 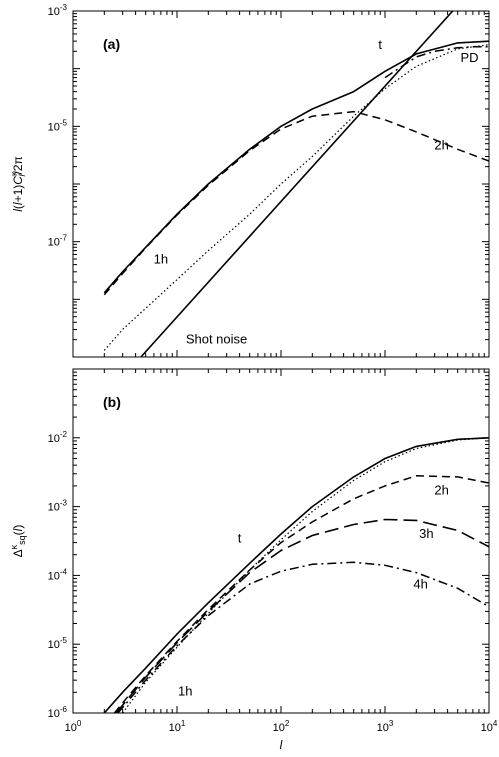 What do you see at coordinates (18, 184) in the screenshot?
I see `y-axis-title: l(l+1)Cκl/2π` at bounding box center [18, 184].